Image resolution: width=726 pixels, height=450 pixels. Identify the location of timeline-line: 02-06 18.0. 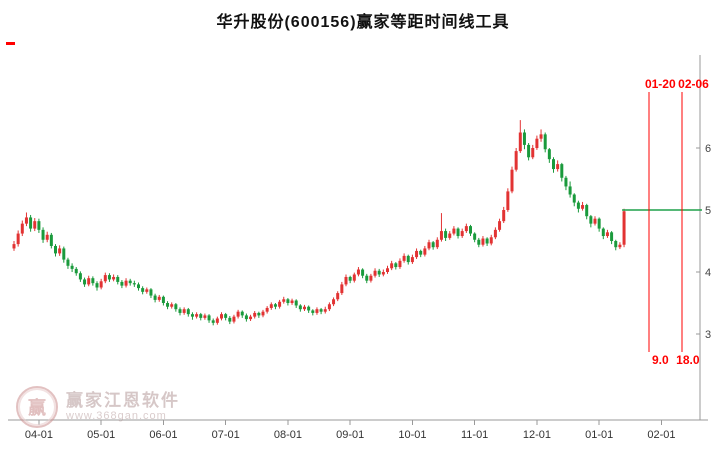
(692, 222).